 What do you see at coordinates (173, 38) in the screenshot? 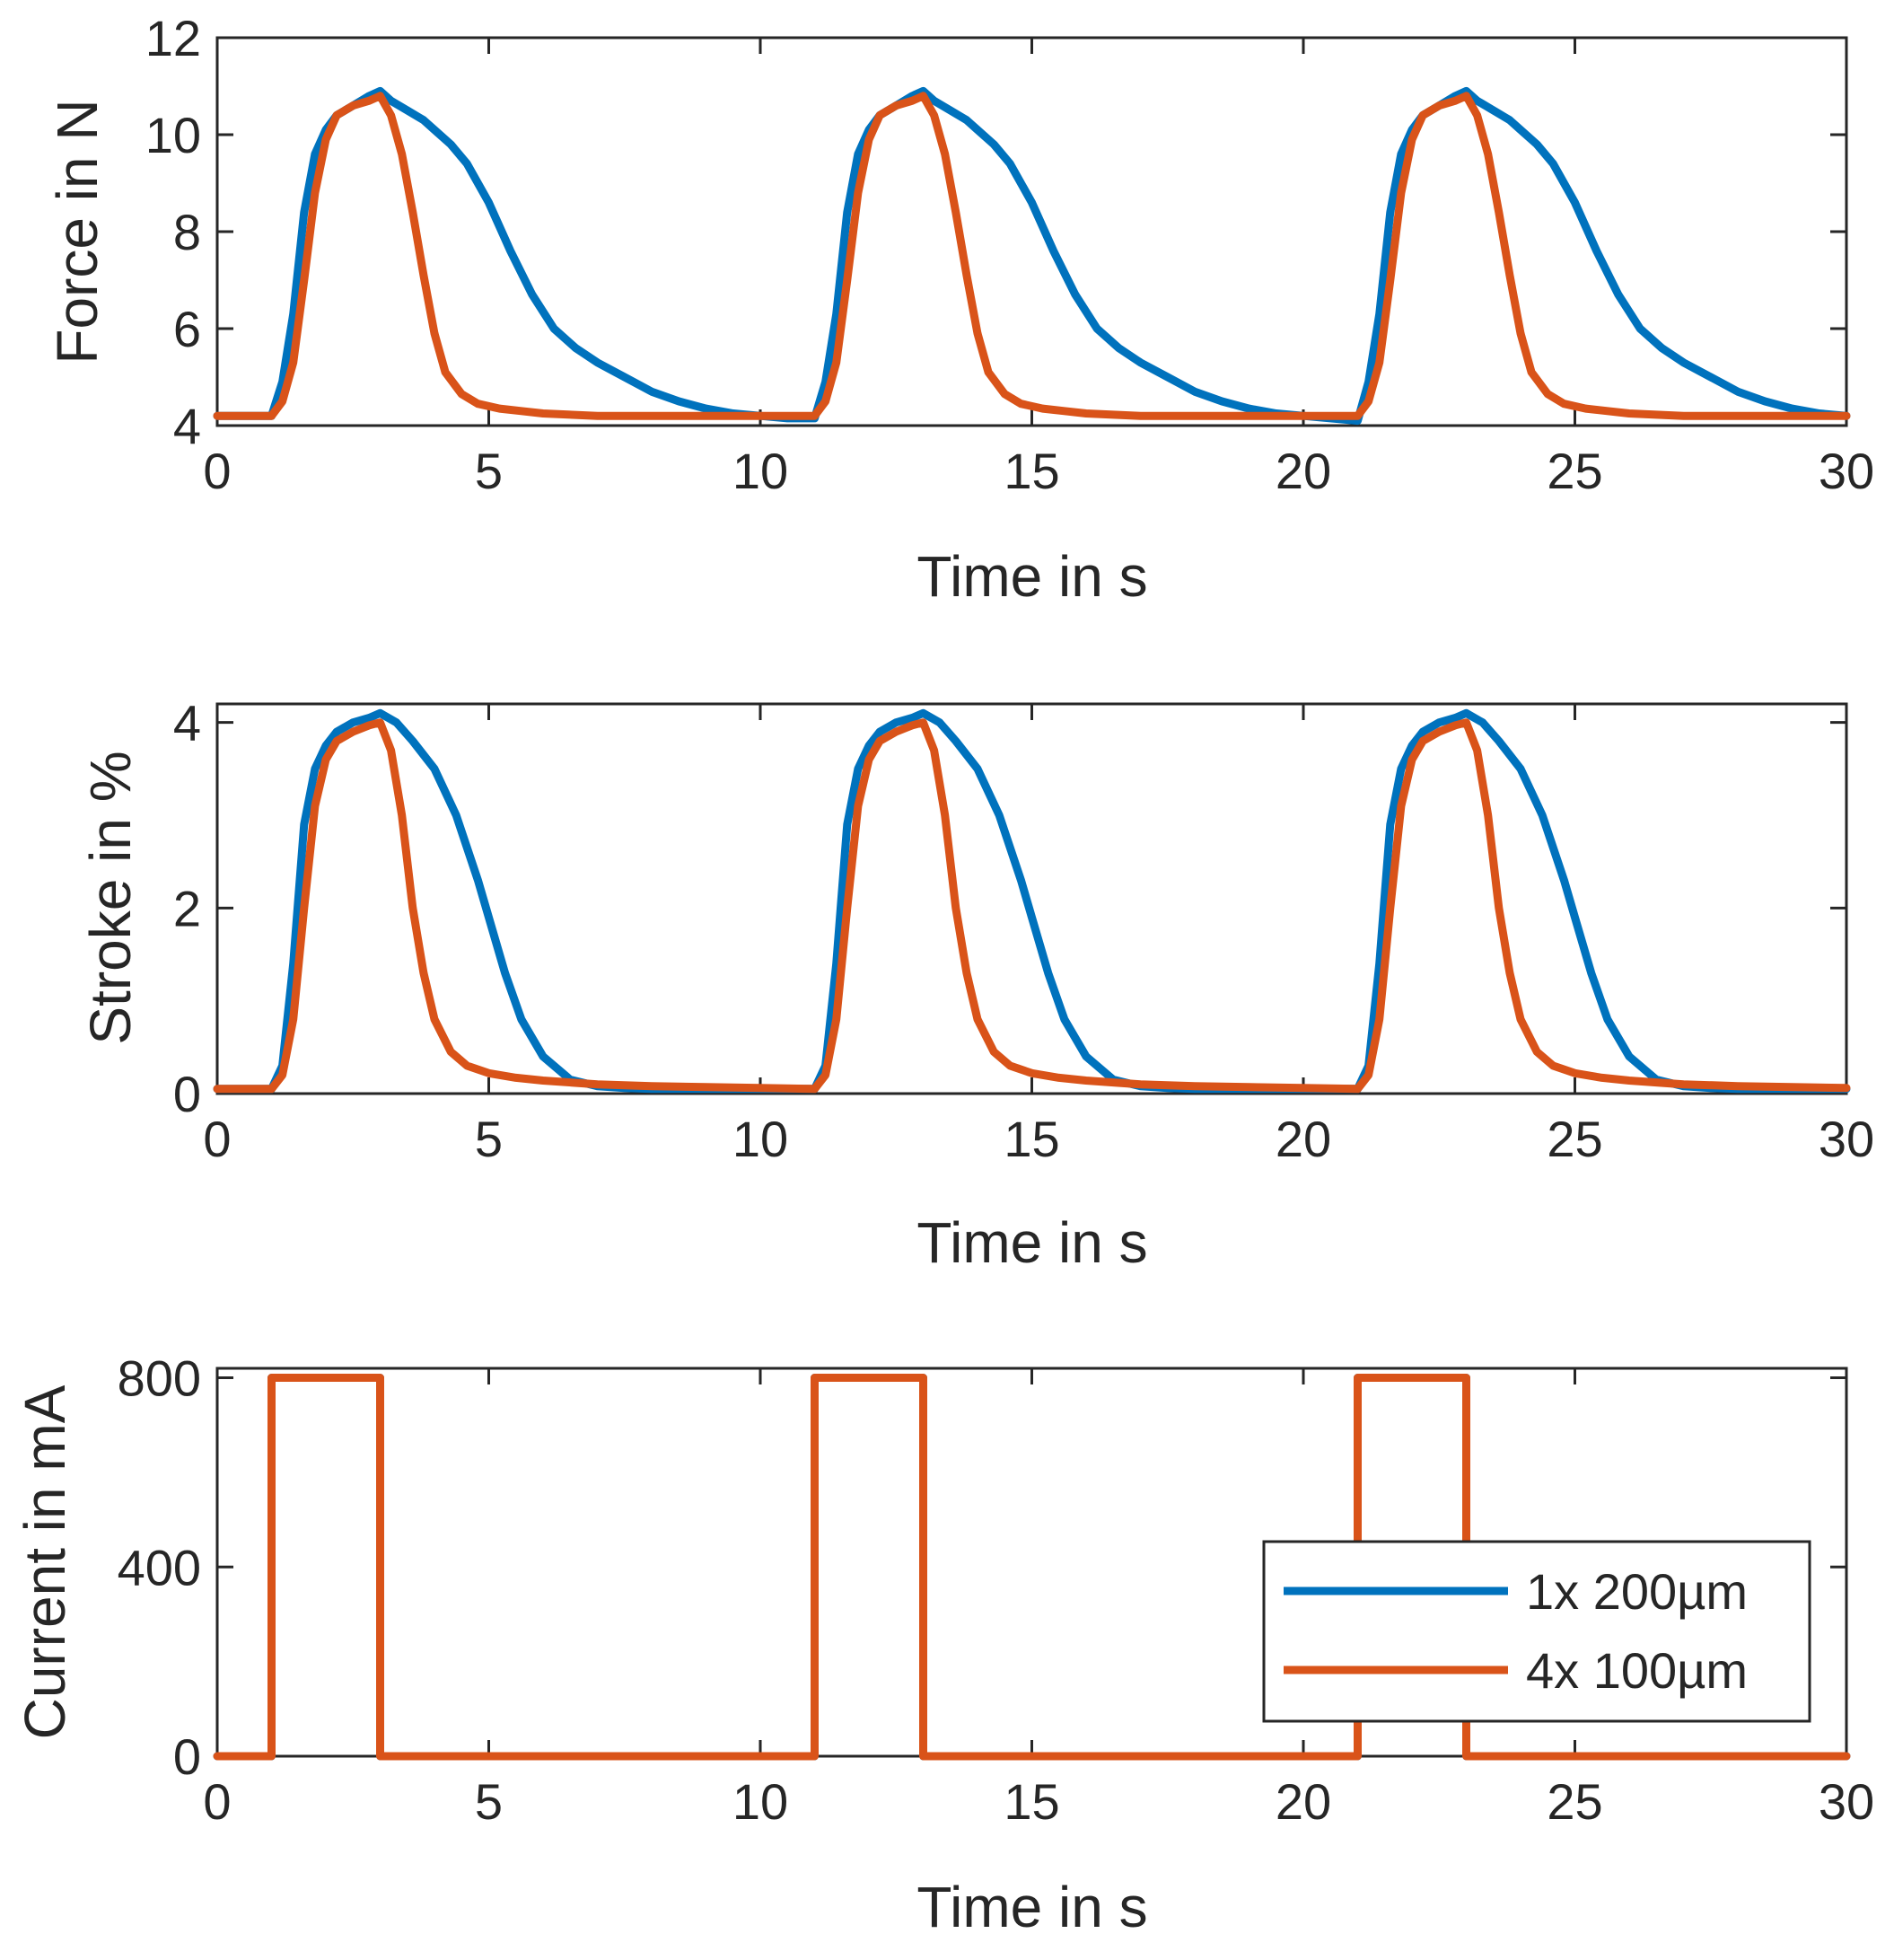
I see `force-y-tick-label: 12` at bounding box center [173, 38].